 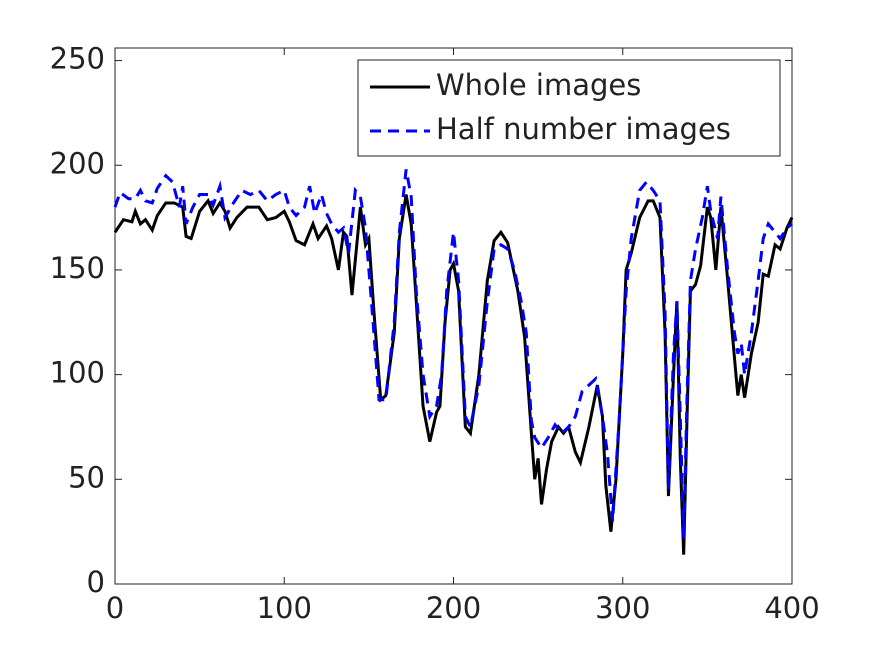 What do you see at coordinates (77, 163) in the screenshot?
I see `y-tick-label: 200` at bounding box center [77, 163].